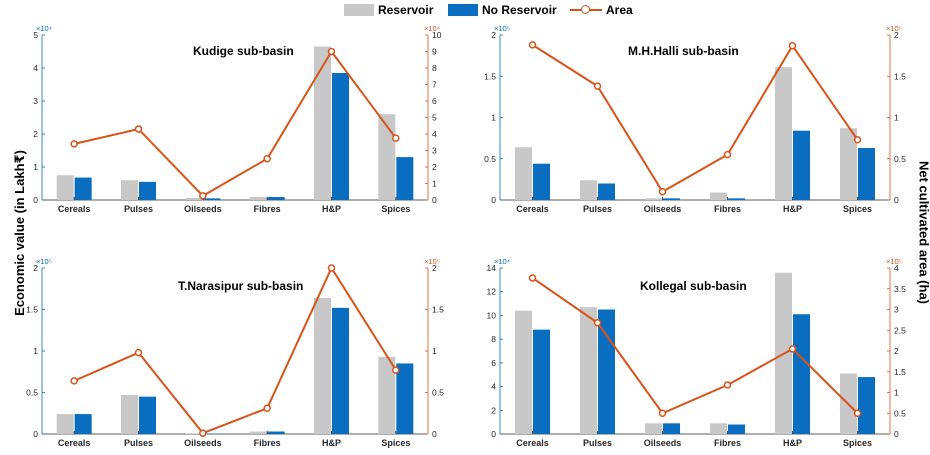  What do you see at coordinates (492, 315) in the screenshot?
I see `y-tick-label-left: 10` at bounding box center [492, 315].